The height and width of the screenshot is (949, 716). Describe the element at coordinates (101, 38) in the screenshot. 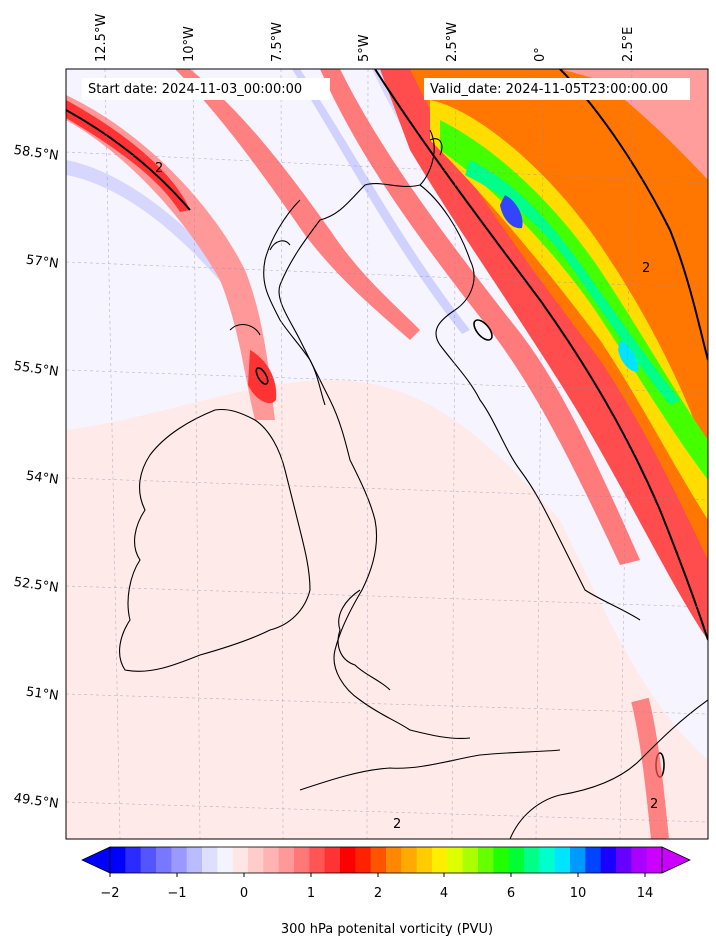

I see `lon-label: 12.5°W` at that location.